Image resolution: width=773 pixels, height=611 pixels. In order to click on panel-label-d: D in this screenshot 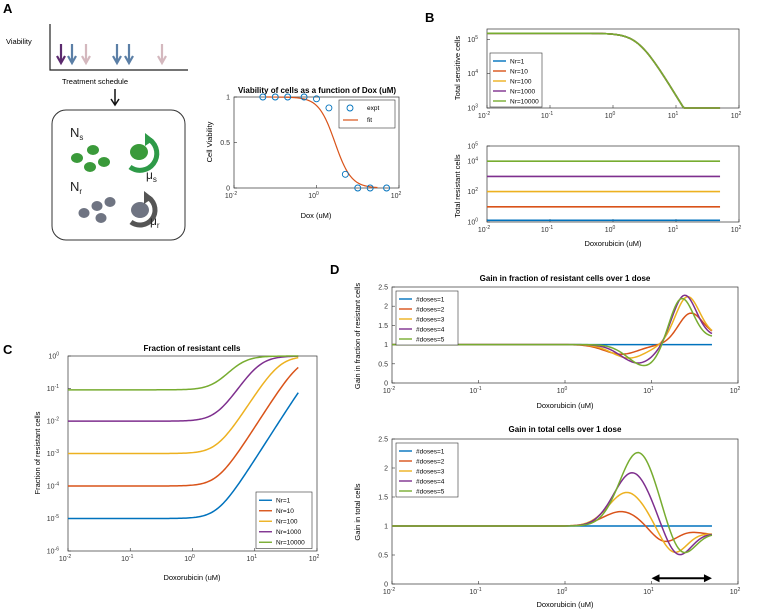, I will do `click(334, 269)`.